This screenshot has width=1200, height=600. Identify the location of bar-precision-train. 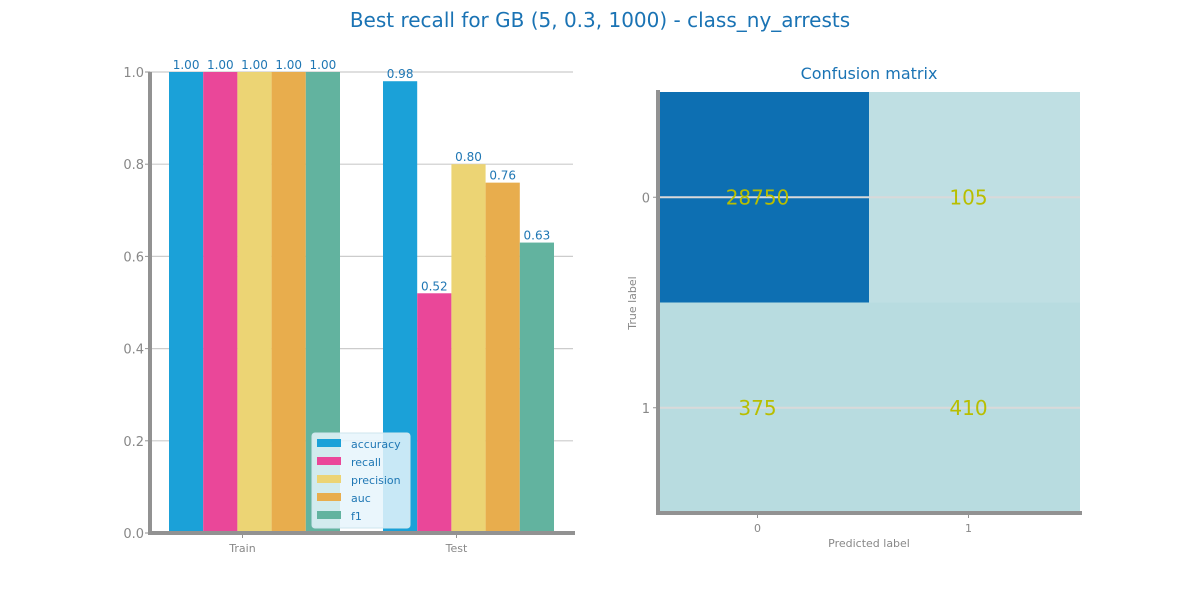
(254, 302).